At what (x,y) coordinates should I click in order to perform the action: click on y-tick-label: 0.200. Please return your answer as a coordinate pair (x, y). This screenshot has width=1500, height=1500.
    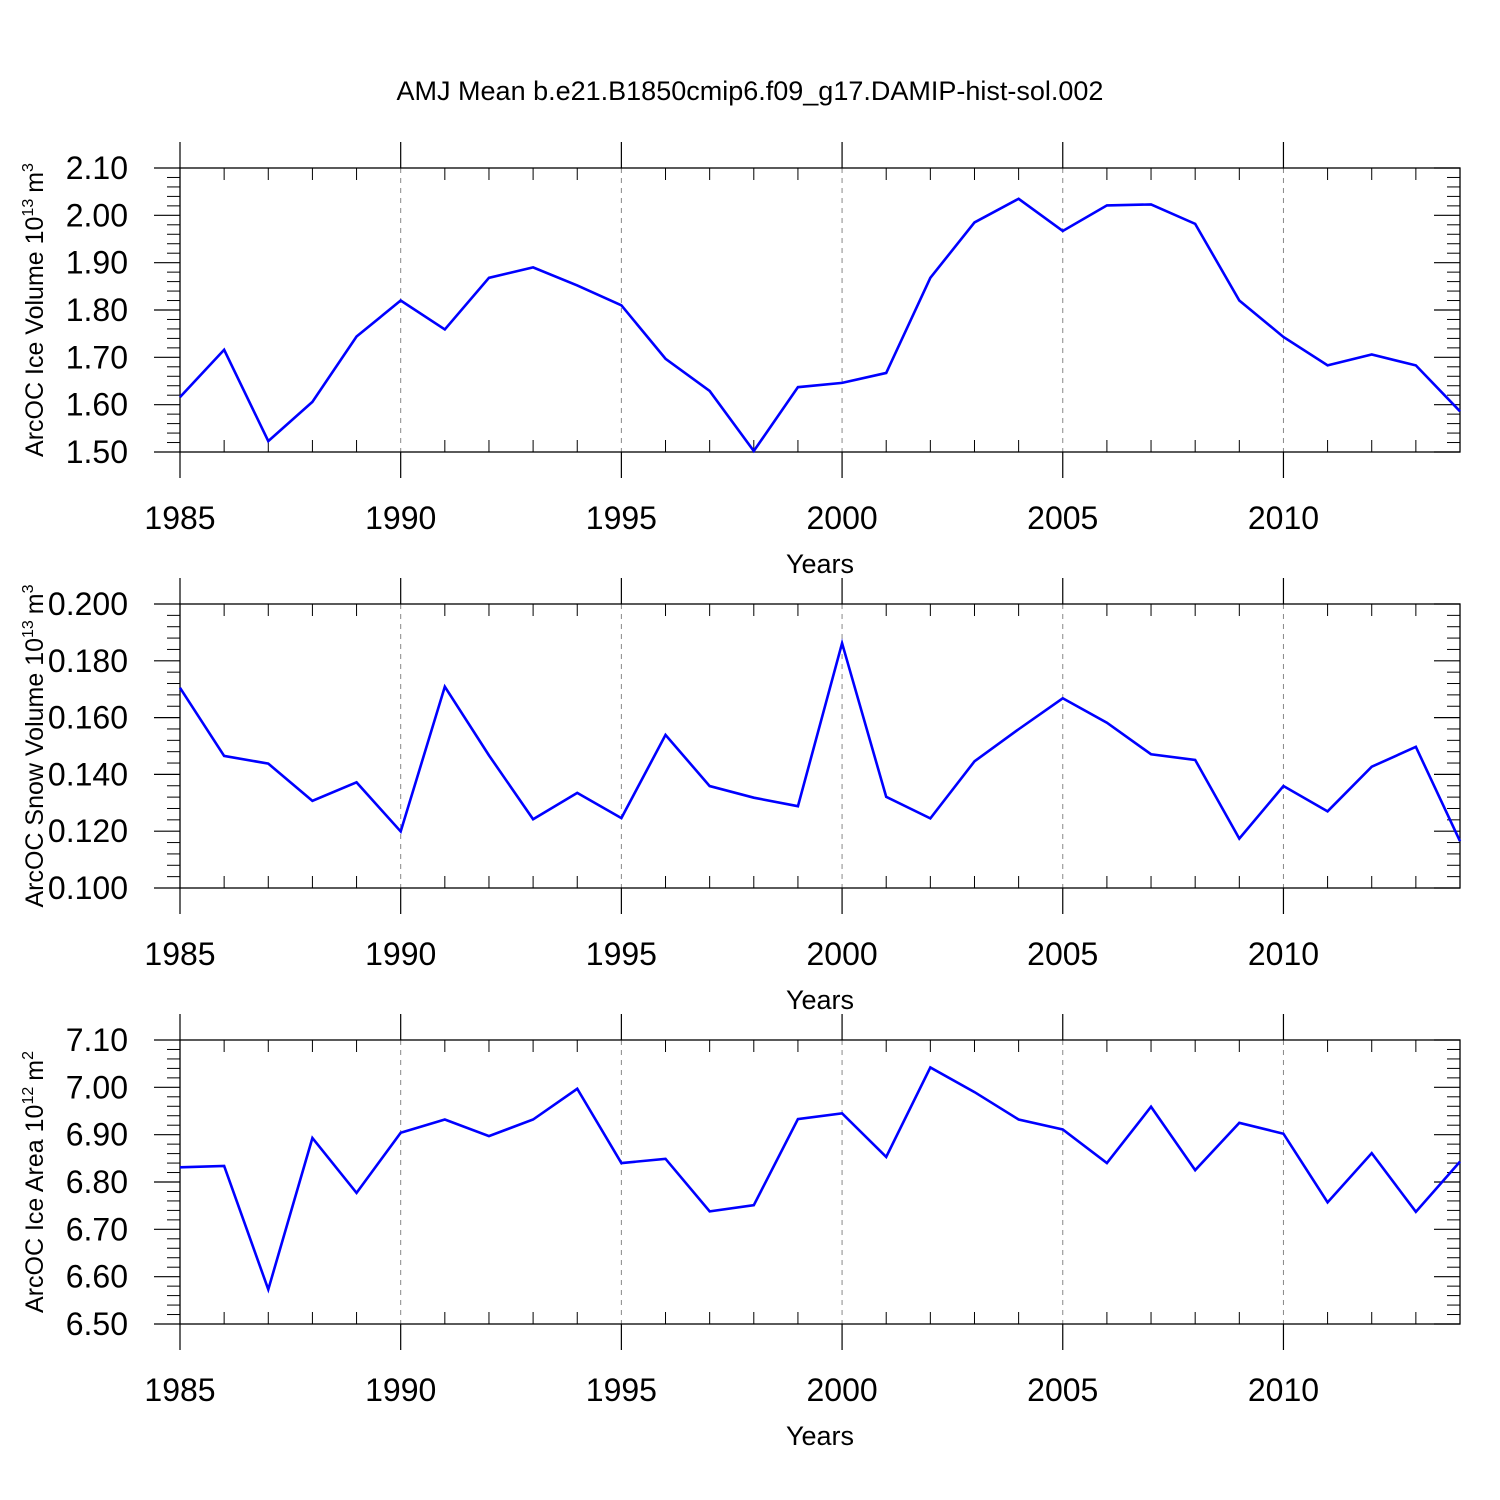
    Looking at the image, I should click on (88, 604).